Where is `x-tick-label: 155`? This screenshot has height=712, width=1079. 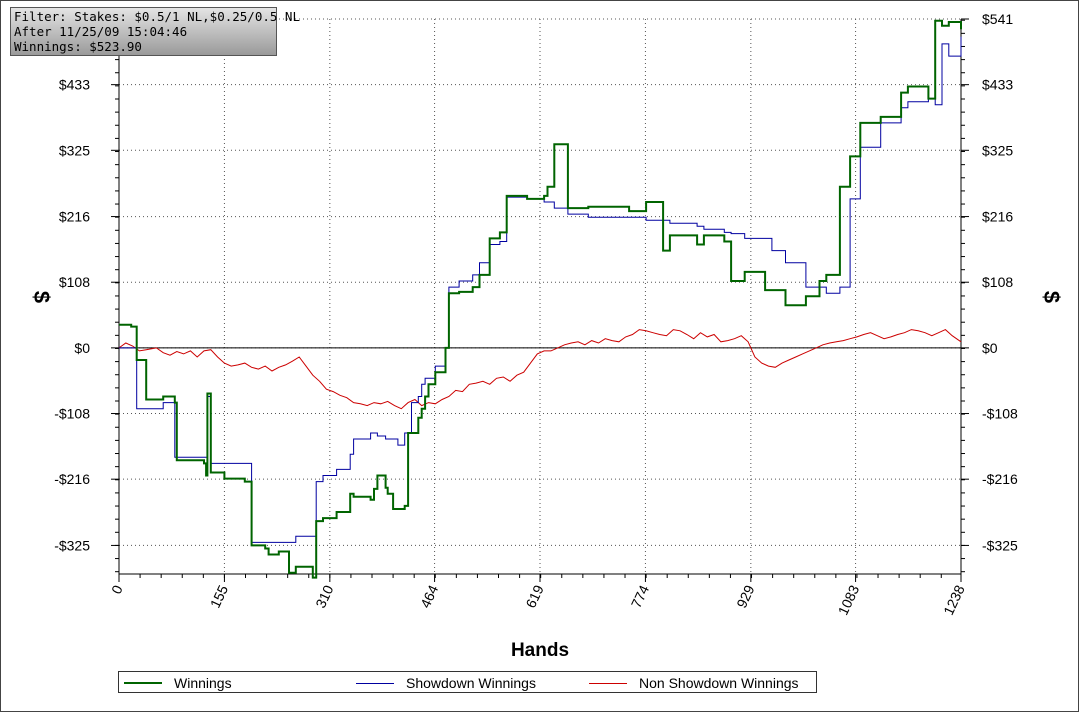 x-tick-label: 155 is located at coordinates (219, 596).